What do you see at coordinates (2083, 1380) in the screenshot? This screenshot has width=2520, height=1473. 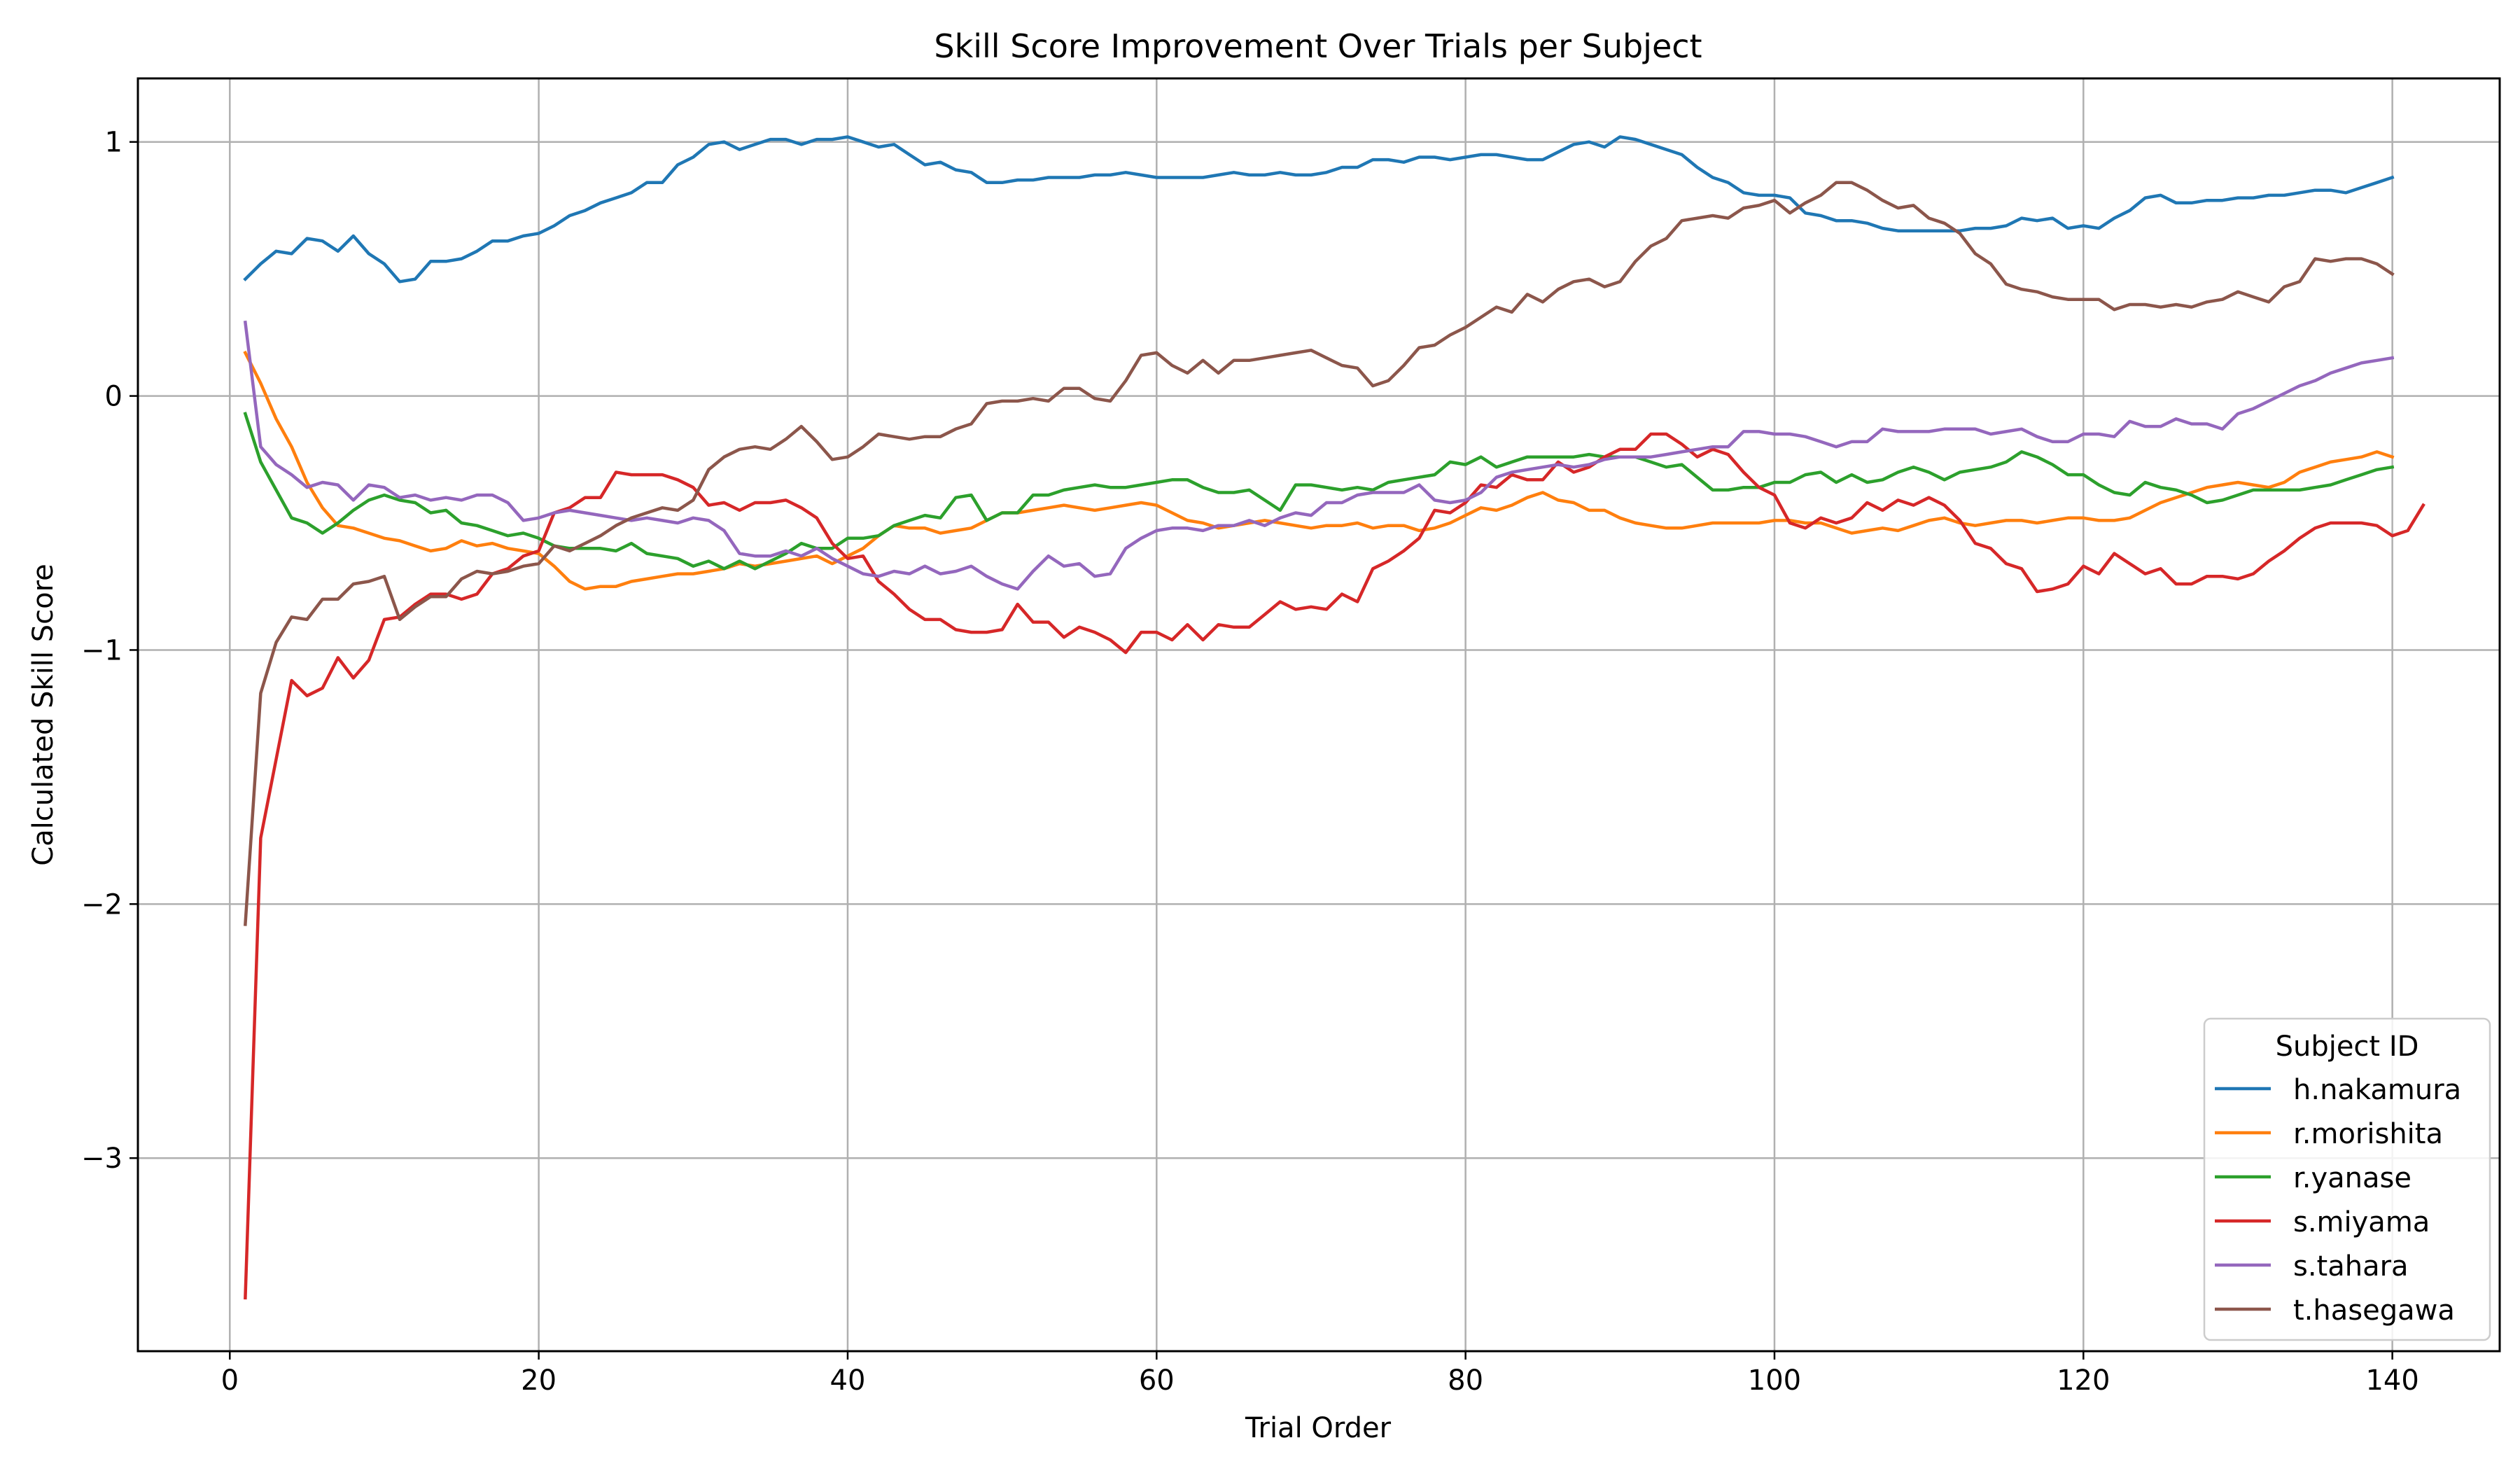 I see `x-tick-label: 120` at bounding box center [2083, 1380].